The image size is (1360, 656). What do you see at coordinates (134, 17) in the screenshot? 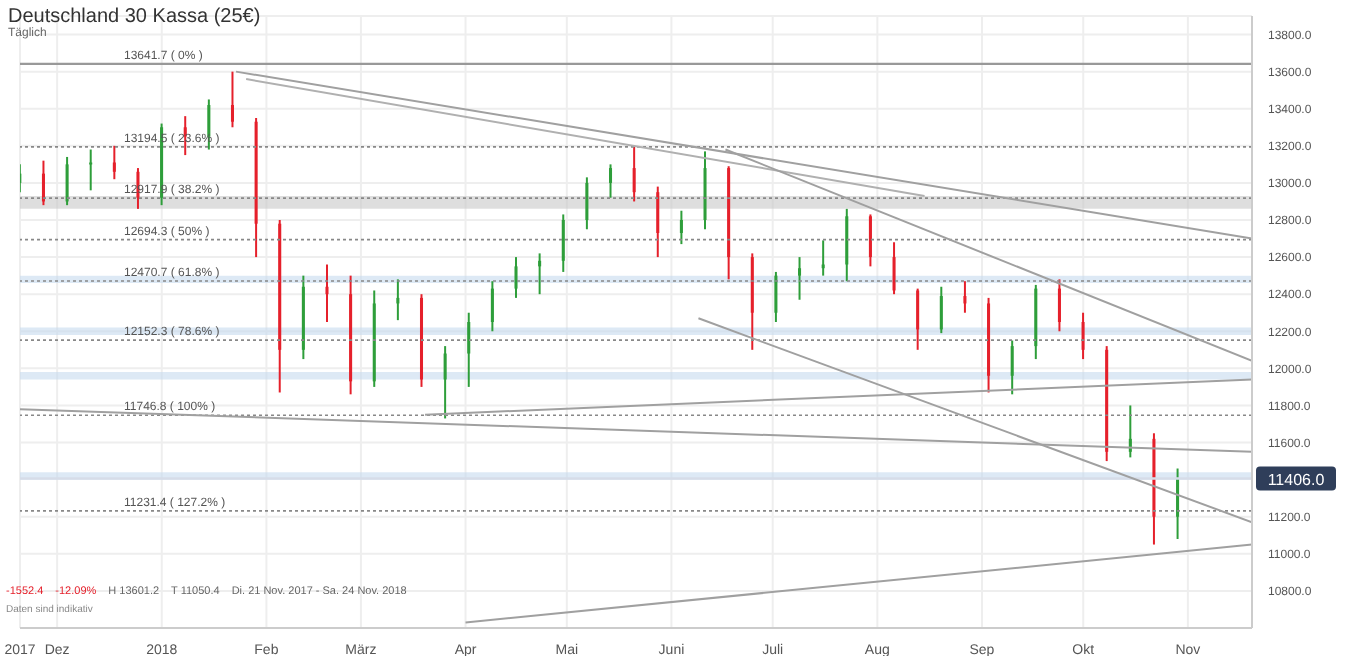
I see `chart-title: Deutschland 30 Kassa (25€)` at bounding box center [134, 17].